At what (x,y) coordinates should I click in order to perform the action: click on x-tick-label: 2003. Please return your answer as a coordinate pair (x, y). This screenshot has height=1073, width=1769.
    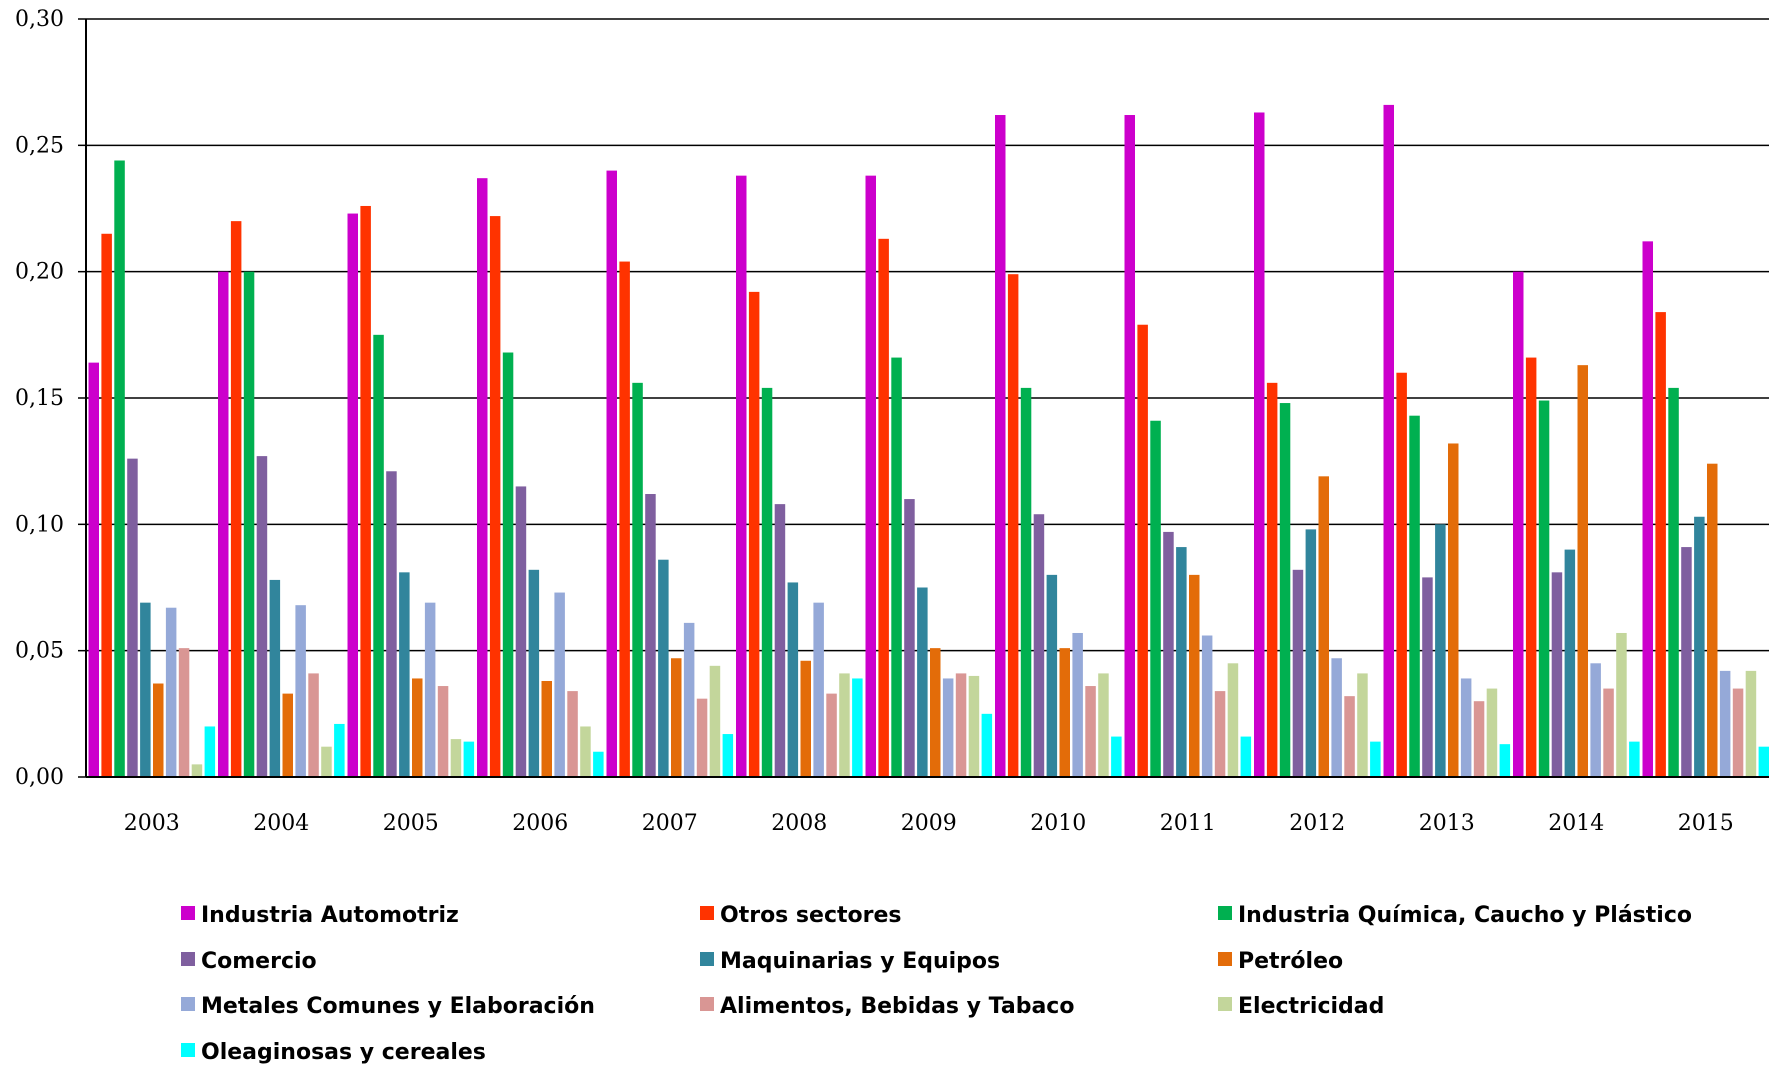
    Looking at the image, I should click on (152, 823).